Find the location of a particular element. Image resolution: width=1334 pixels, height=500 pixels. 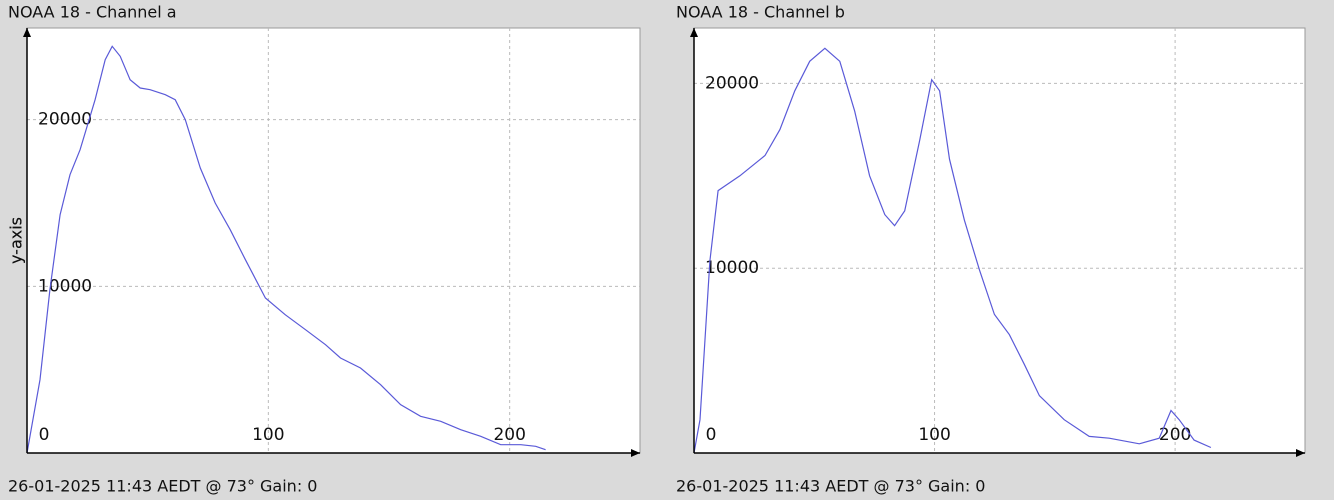

chart-title: NOAA 18 - Channel a is located at coordinates (92, 12).